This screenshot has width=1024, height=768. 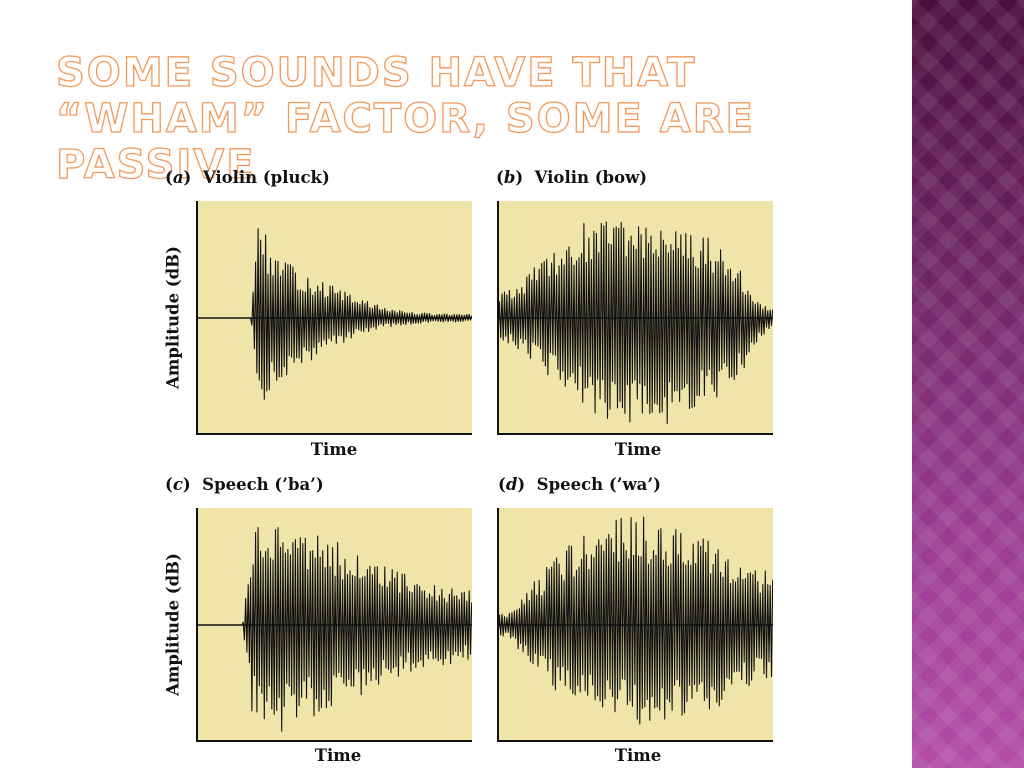 What do you see at coordinates (635, 620) in the screenshot?
I see `panel-d-waveform` at bounding box center [635, 620].